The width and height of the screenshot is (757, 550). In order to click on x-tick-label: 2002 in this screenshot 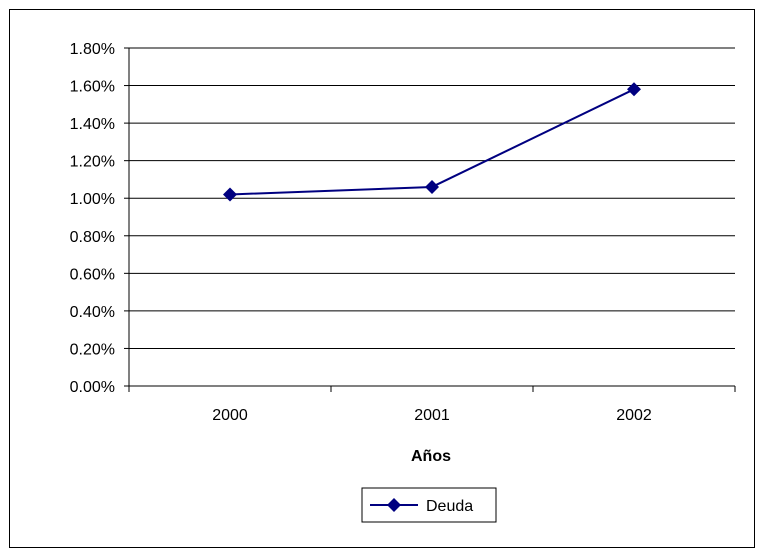, I will do `click(634, 415)`.